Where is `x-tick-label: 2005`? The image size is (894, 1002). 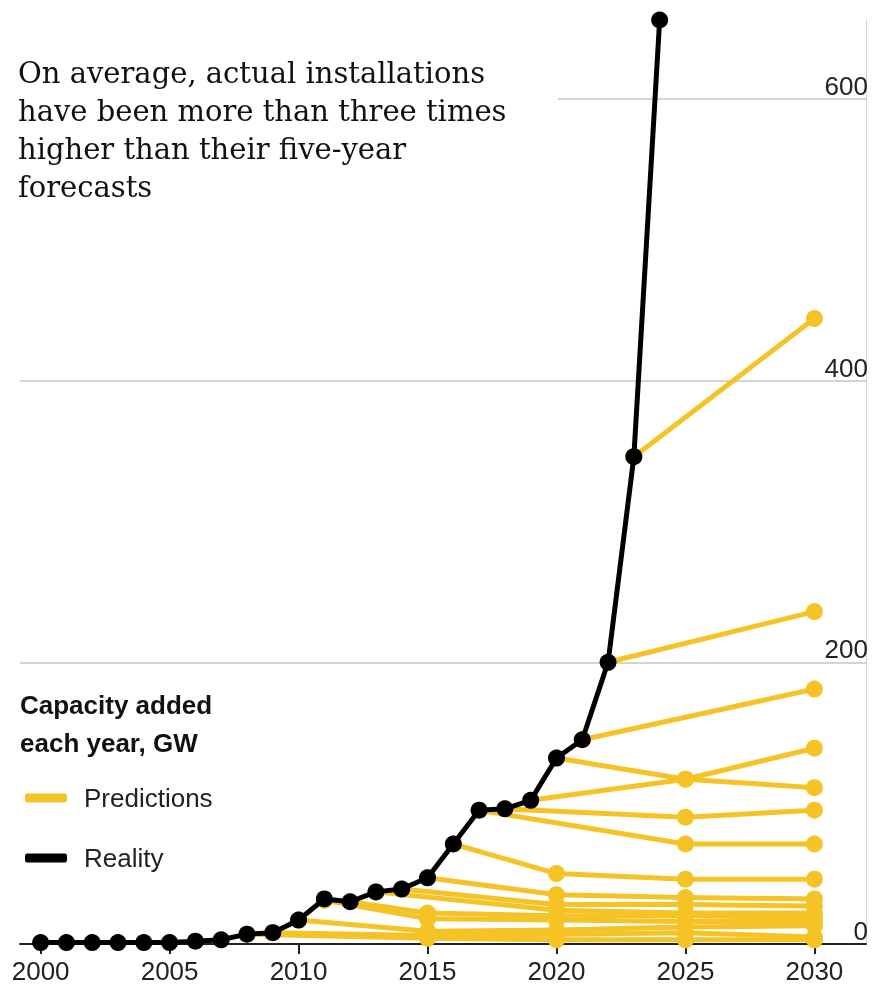 x-tick-label: 2005 is located at coordinates (169, 971).